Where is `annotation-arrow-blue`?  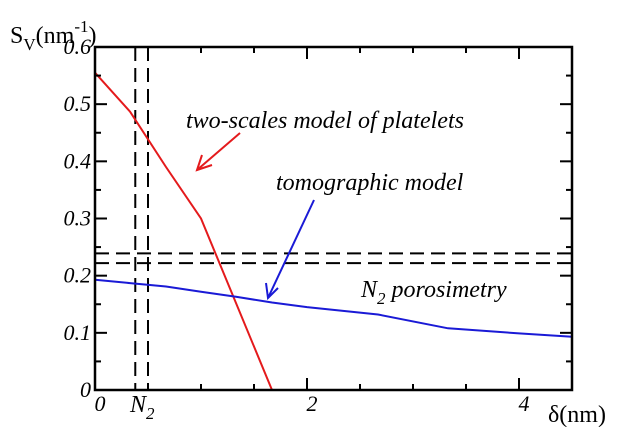 annotation-arrow-blue is located at coordinates (290, 250).